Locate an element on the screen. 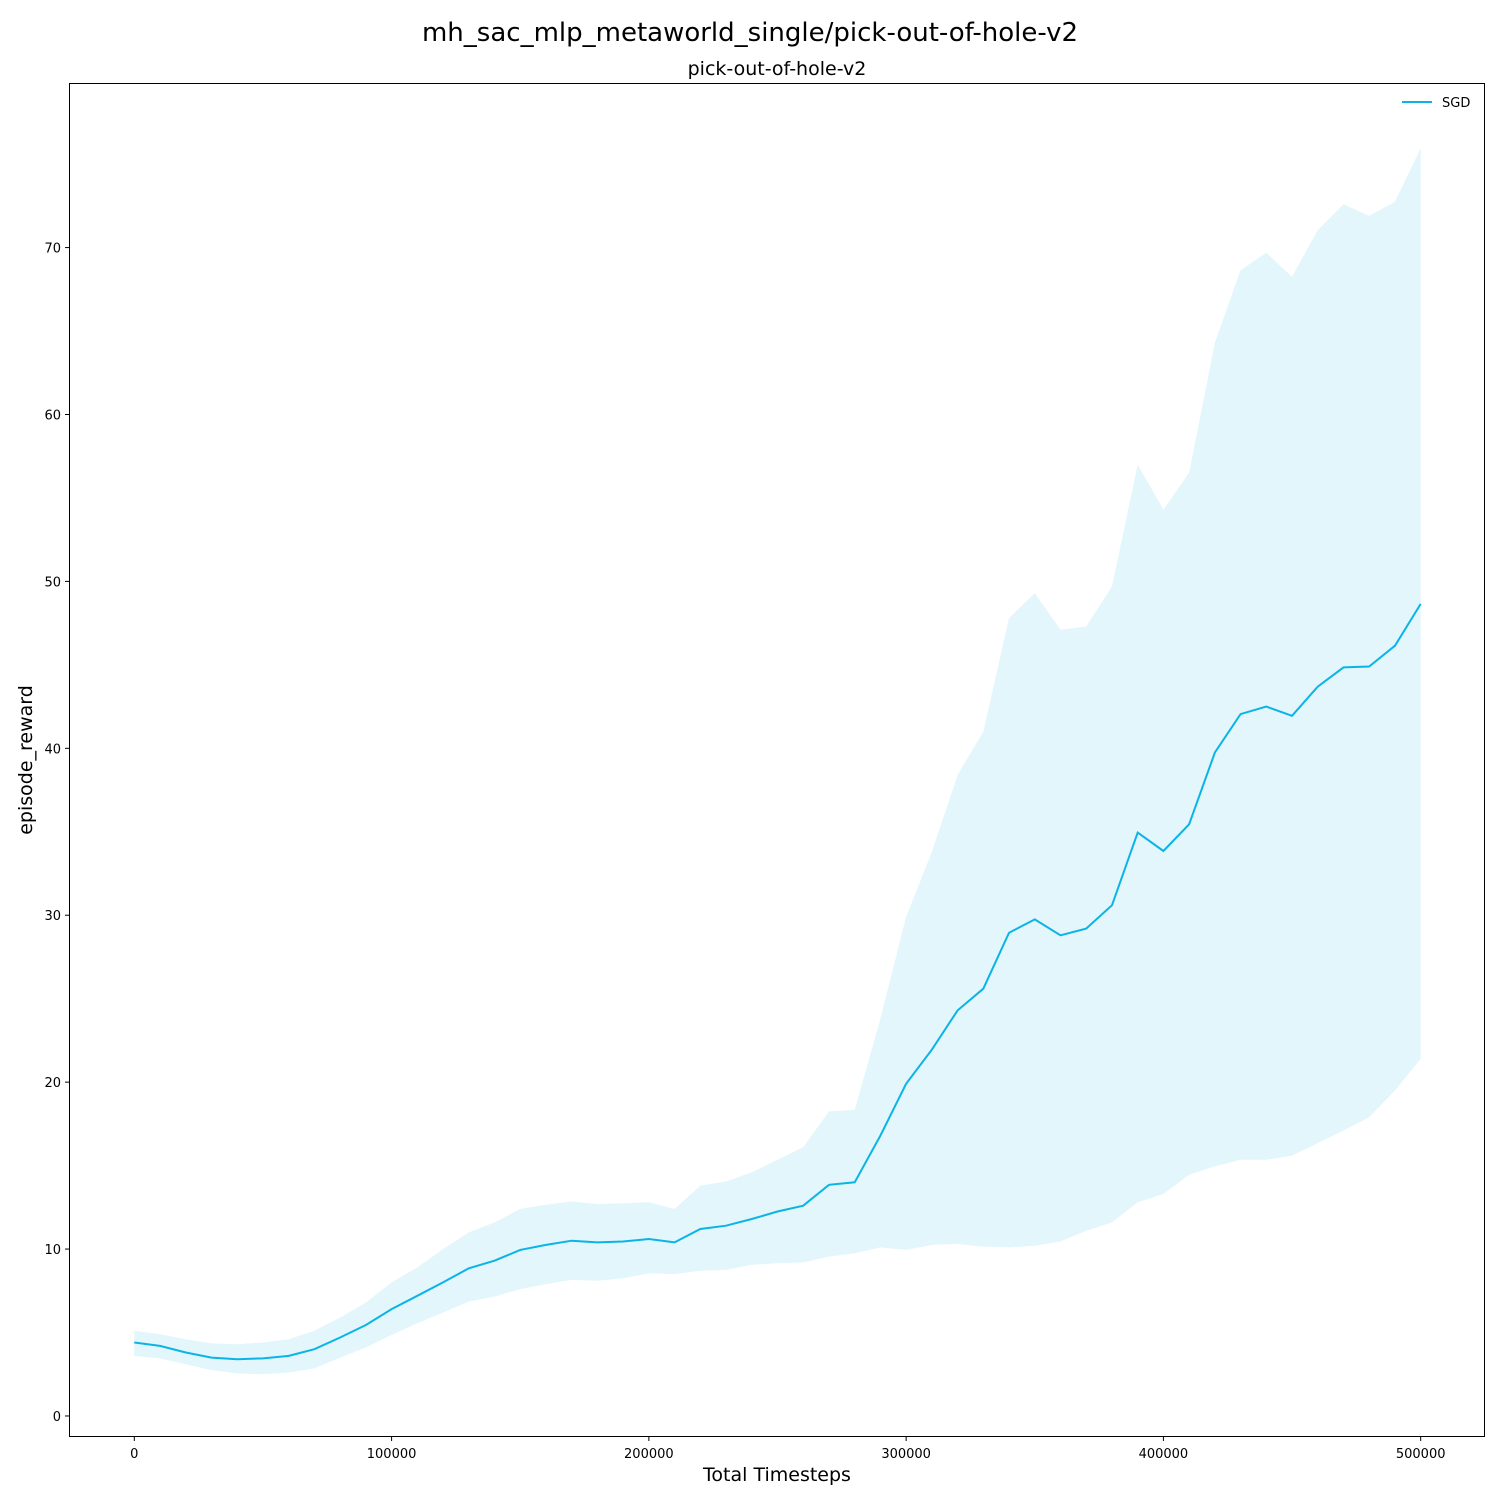 The width and height of the screenshot is (1500, 1500). y-tick-label: 30 is located at coordinates (52, 916).